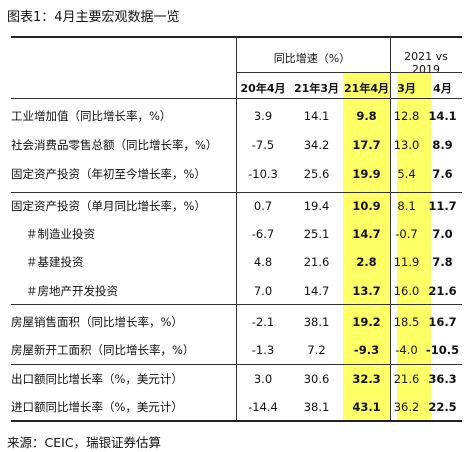  Describe the element at coordinates (366, 322) in the screenshot. I see `table-cell: 19.2` at that location.